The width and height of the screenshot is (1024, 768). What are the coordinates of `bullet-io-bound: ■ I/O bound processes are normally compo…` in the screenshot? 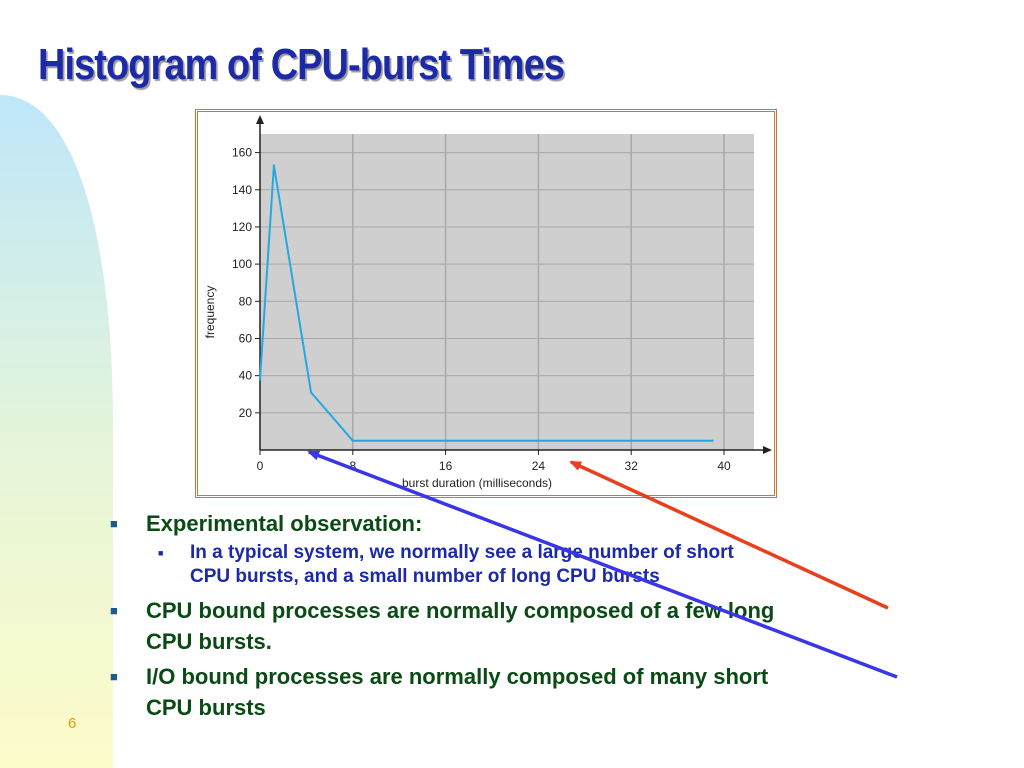 It's located at (548, 692).